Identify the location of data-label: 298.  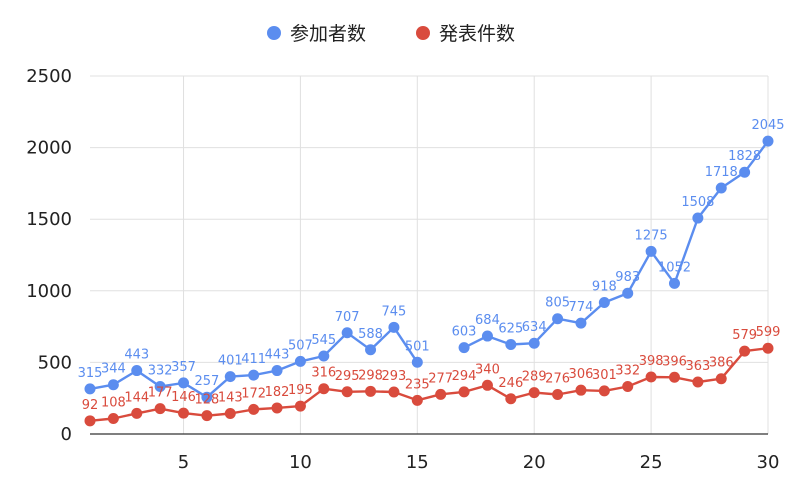
(370, 375).